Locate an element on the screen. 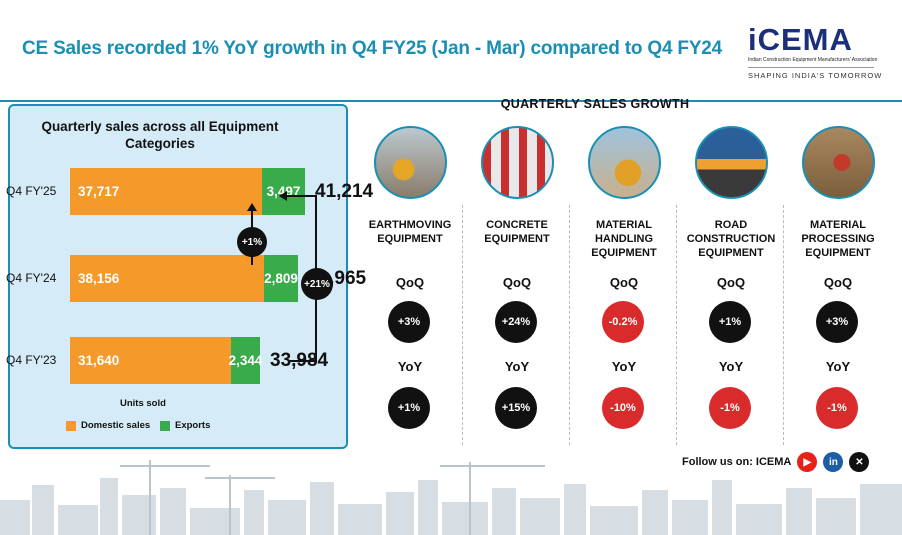 This screenshot has height=535, width=902. yoy-value: +15% is located at coordinates (516, 408).